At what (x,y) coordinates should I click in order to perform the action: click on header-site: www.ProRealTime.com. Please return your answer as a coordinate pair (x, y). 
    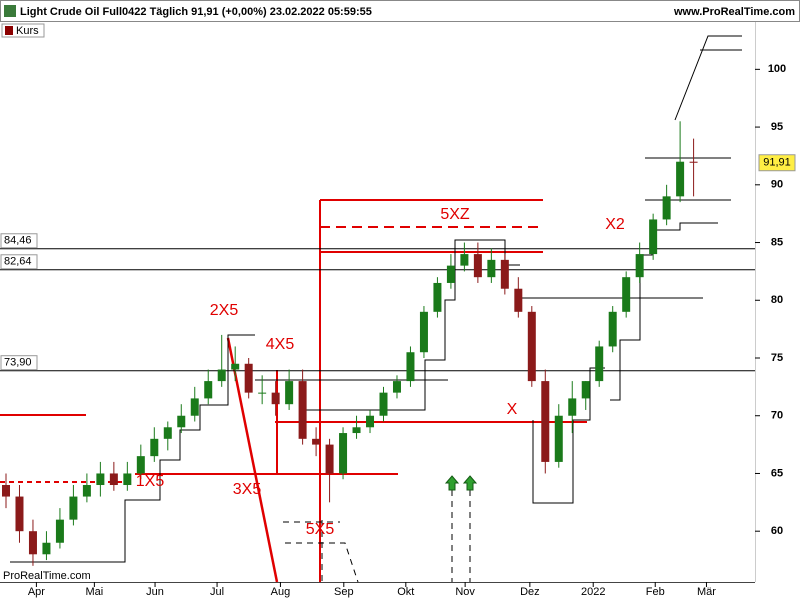
    Looking at the image, I should click on (734, 12).